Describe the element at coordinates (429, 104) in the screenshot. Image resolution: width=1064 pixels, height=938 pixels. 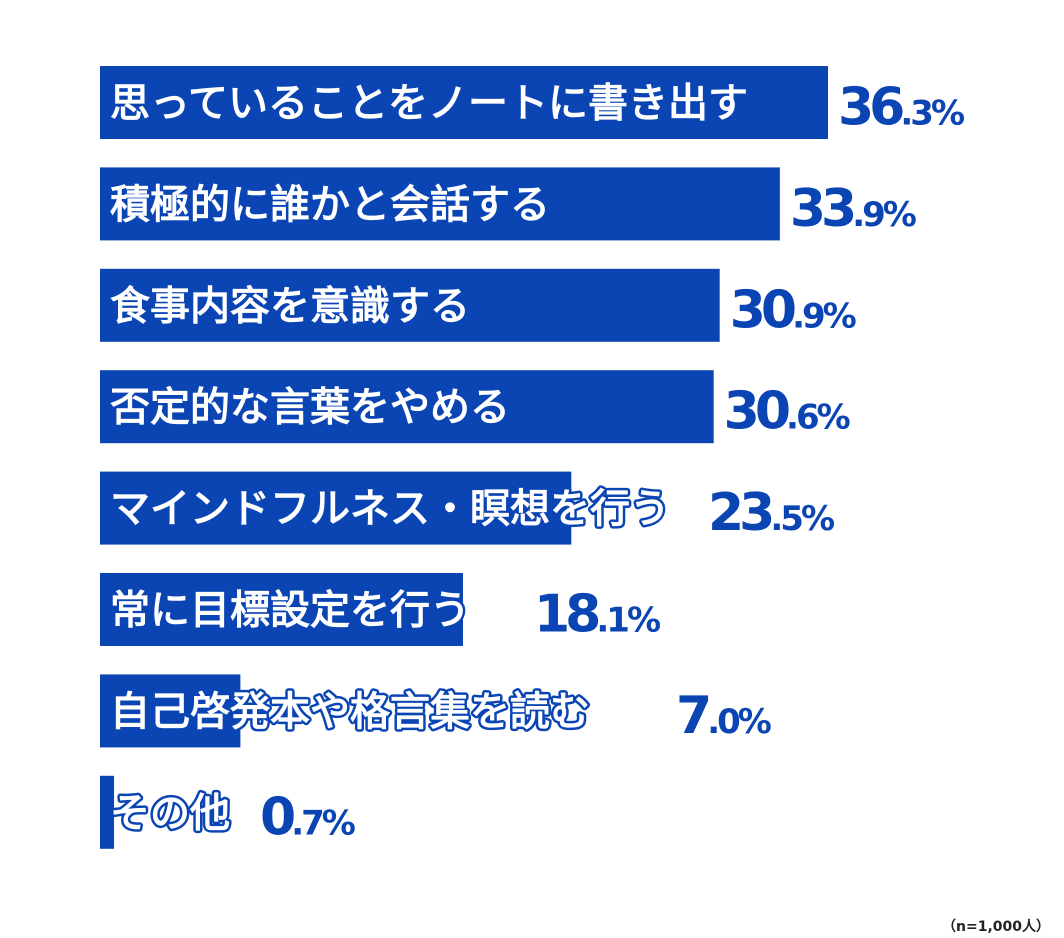
I see `category-label-1: 思っていることをノートに書き出す` at that location.